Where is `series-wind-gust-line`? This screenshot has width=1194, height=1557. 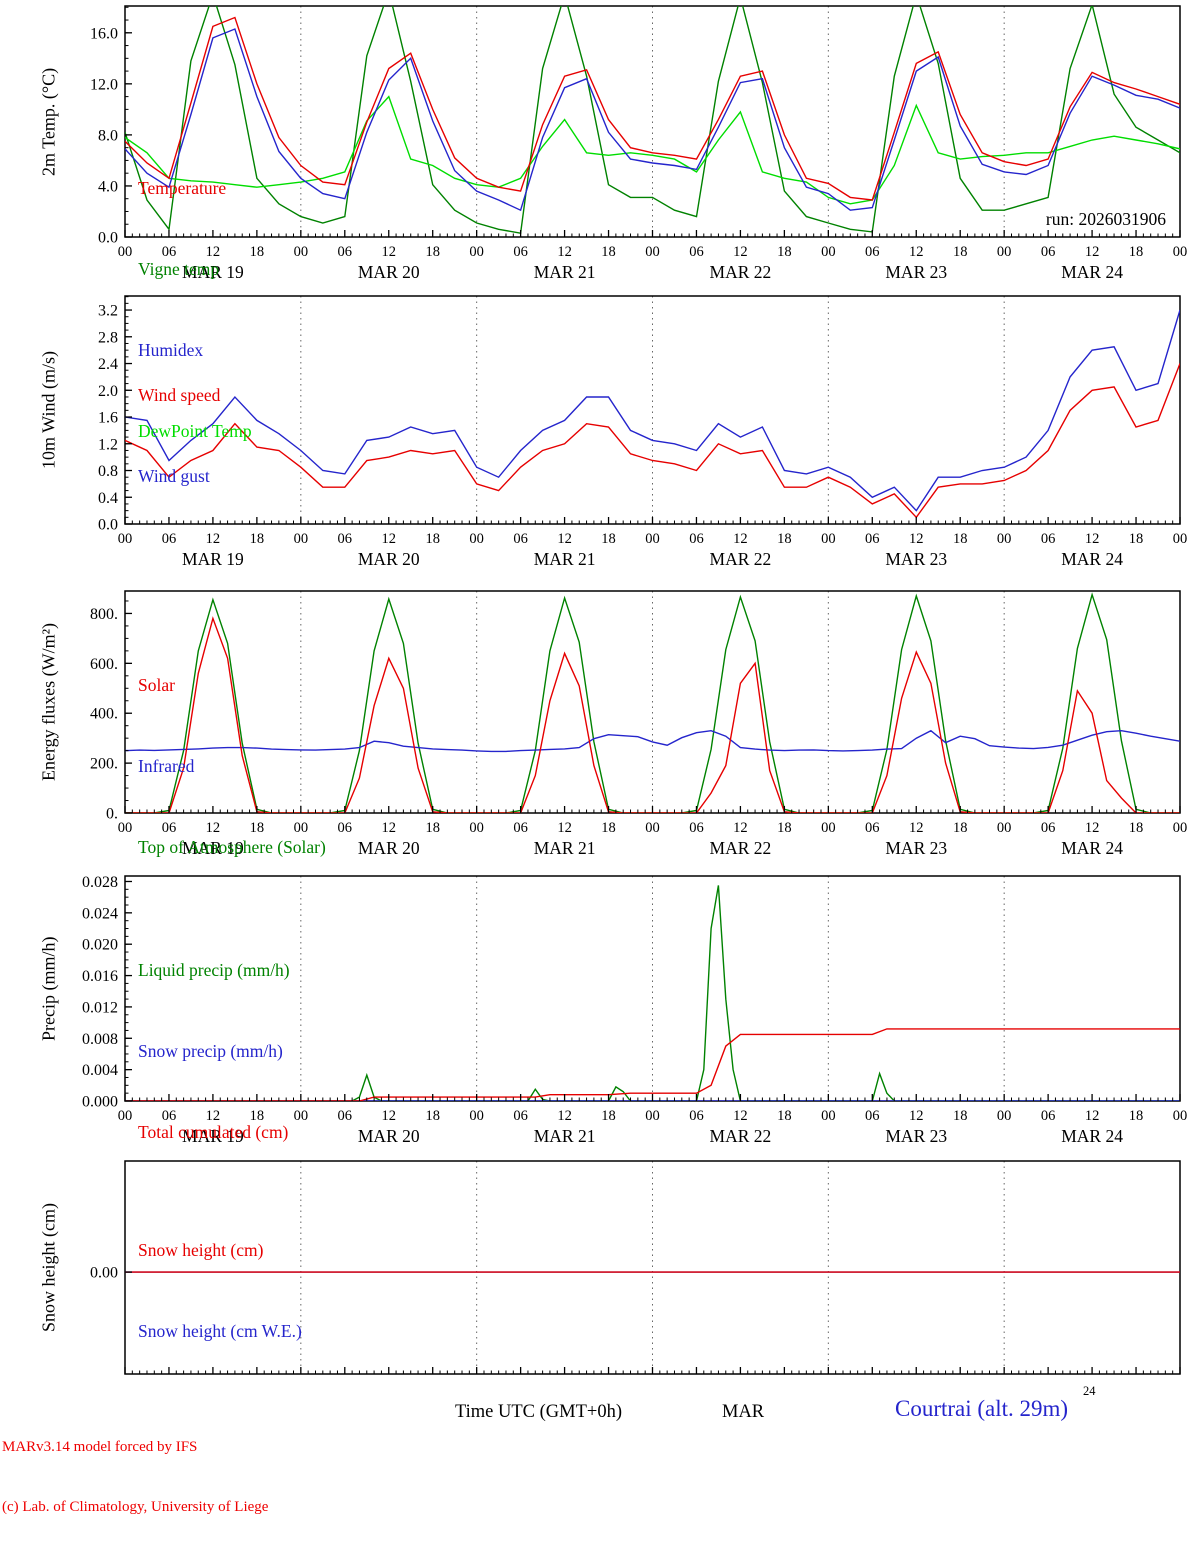
series-wind-gust-line is located at coordinates (652, 410).